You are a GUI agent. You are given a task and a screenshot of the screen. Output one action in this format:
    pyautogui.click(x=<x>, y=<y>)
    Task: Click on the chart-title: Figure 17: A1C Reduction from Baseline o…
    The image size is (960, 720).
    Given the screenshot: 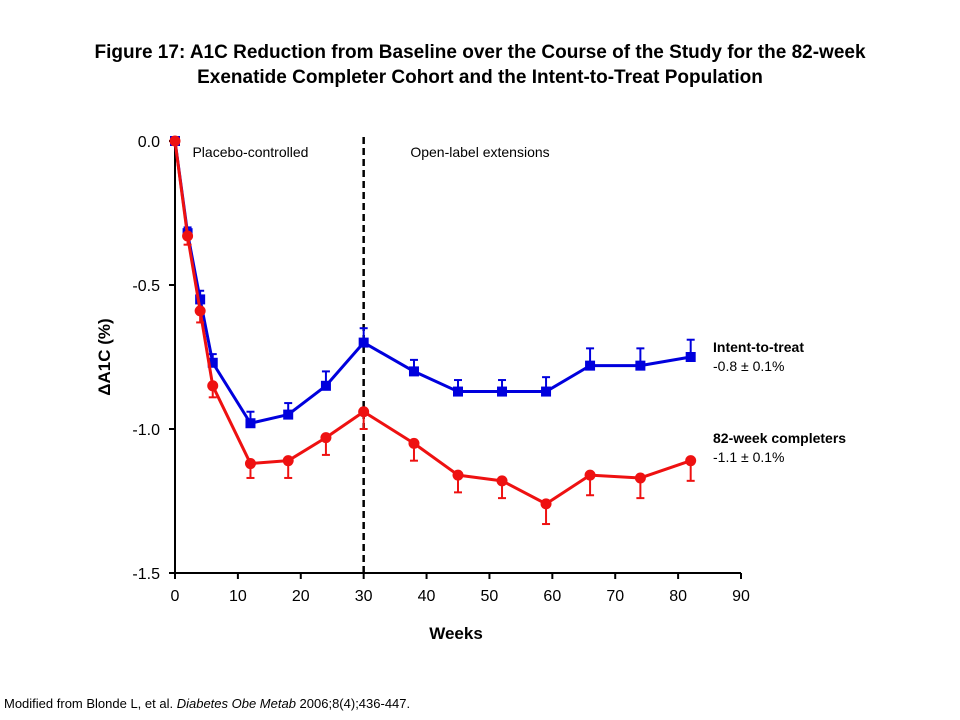 What is the action you would take?
    pyautogui.click(x=480, y=65)
    